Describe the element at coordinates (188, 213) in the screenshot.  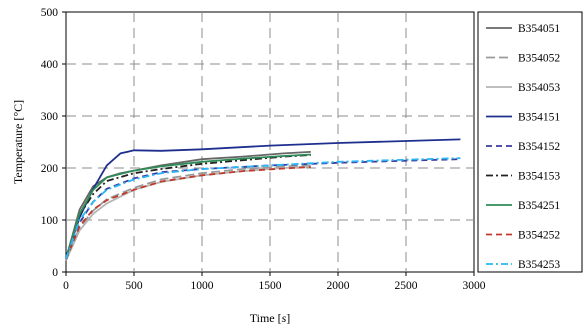
I see `series-line-b354252` at that location.